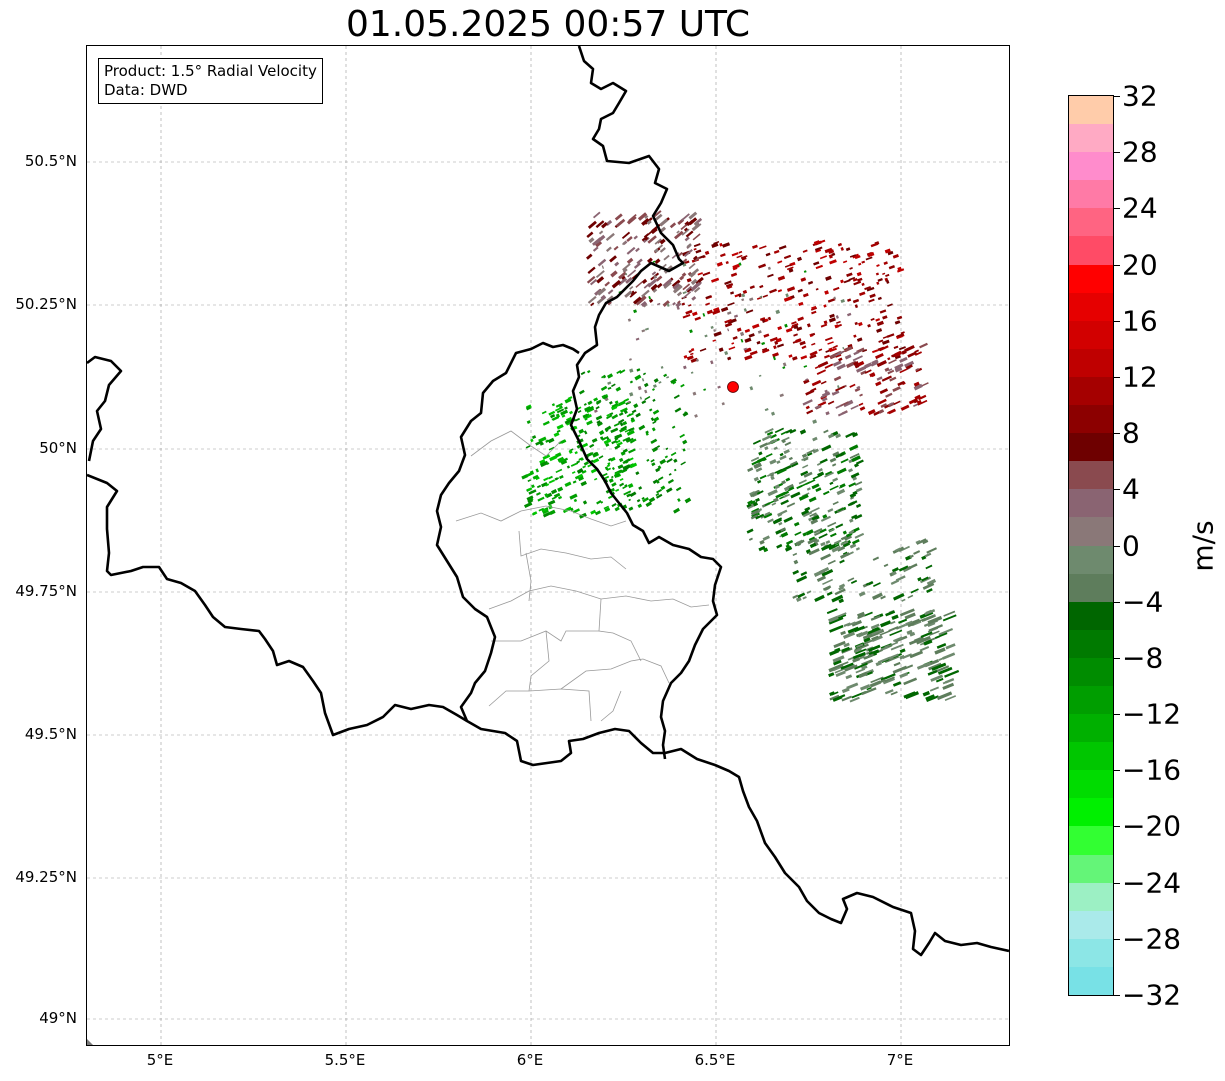  Describe the element at coordinates (146, 90) in the screenshot. I see `data-source-label: Data: DWD` at that location.